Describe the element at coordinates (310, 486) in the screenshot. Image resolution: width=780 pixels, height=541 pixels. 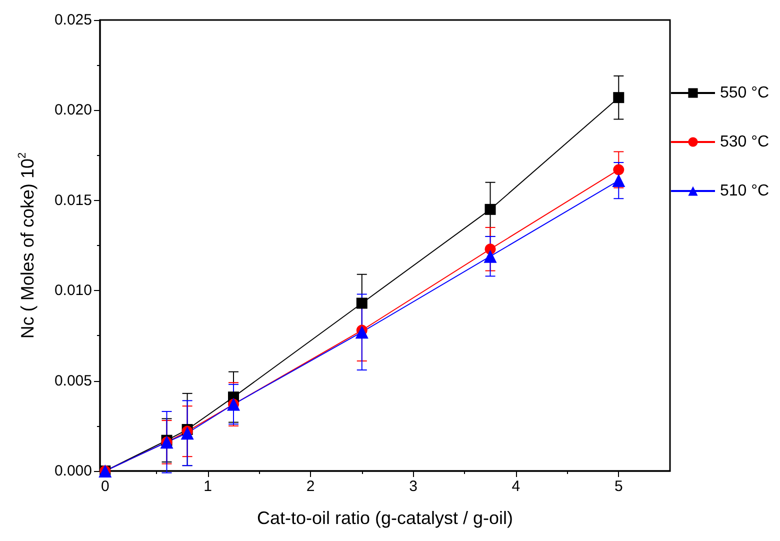
I see `x-tick-label: 2` at that location.